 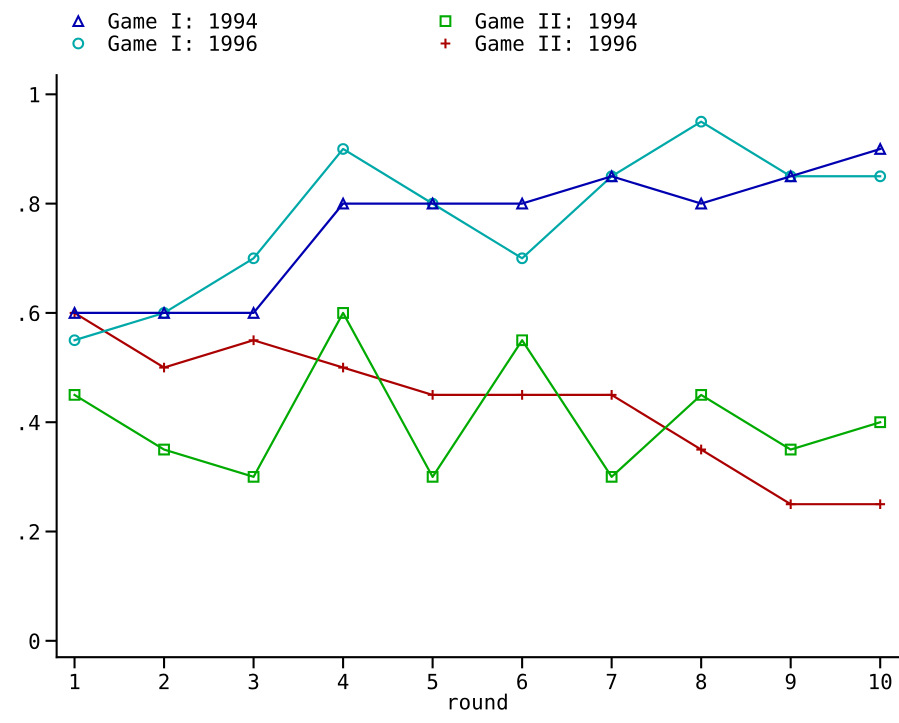 What do you see at coordinates (182, 20) in the screenshot?
I see `legend-label: Game I: 1994` at bounding box center [182, 20].